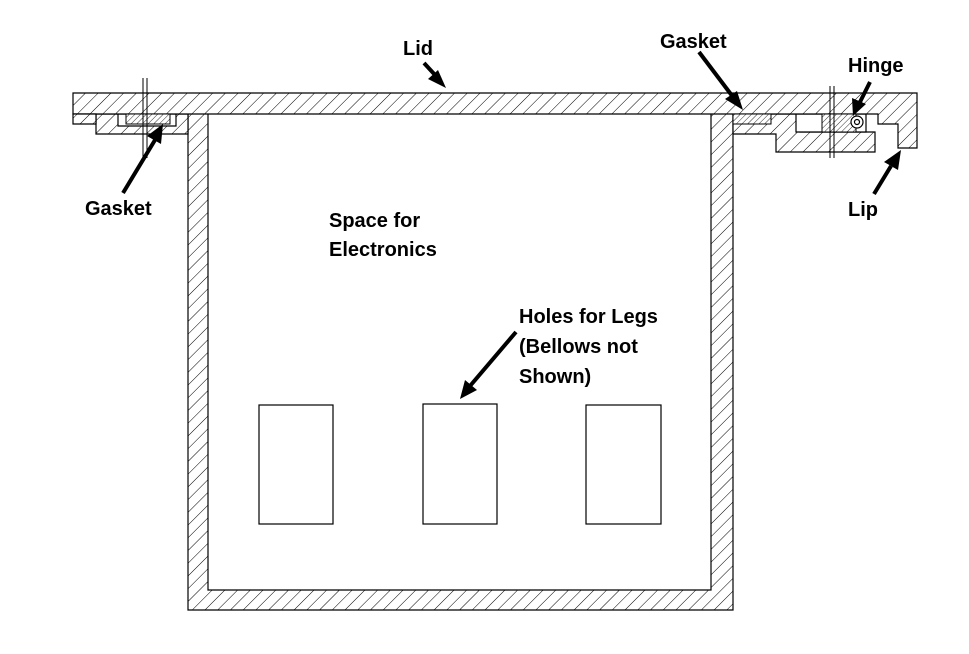 This screenshot has width=969, height=654. Describe the element at coordinates (578, 347) in the screenshot. I see `label-holes-line2: (Bellows not` at that location.